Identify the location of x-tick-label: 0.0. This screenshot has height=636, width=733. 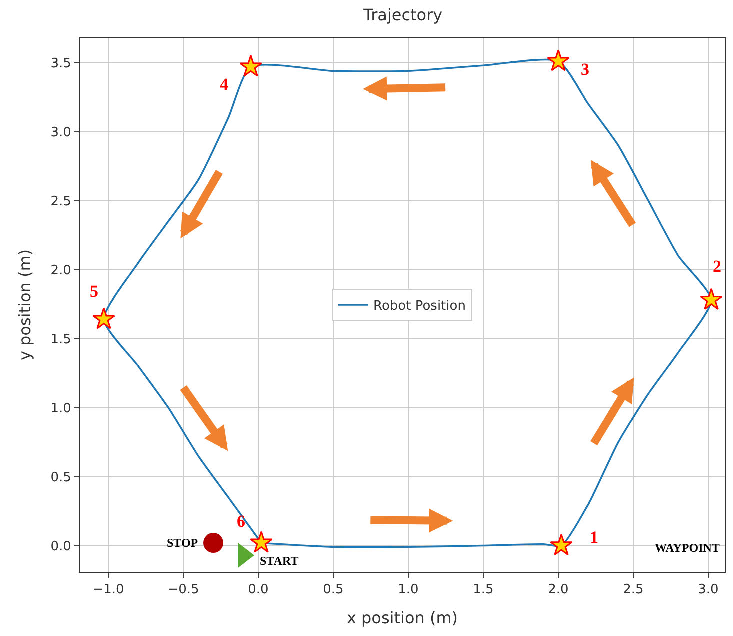
(258, 590).